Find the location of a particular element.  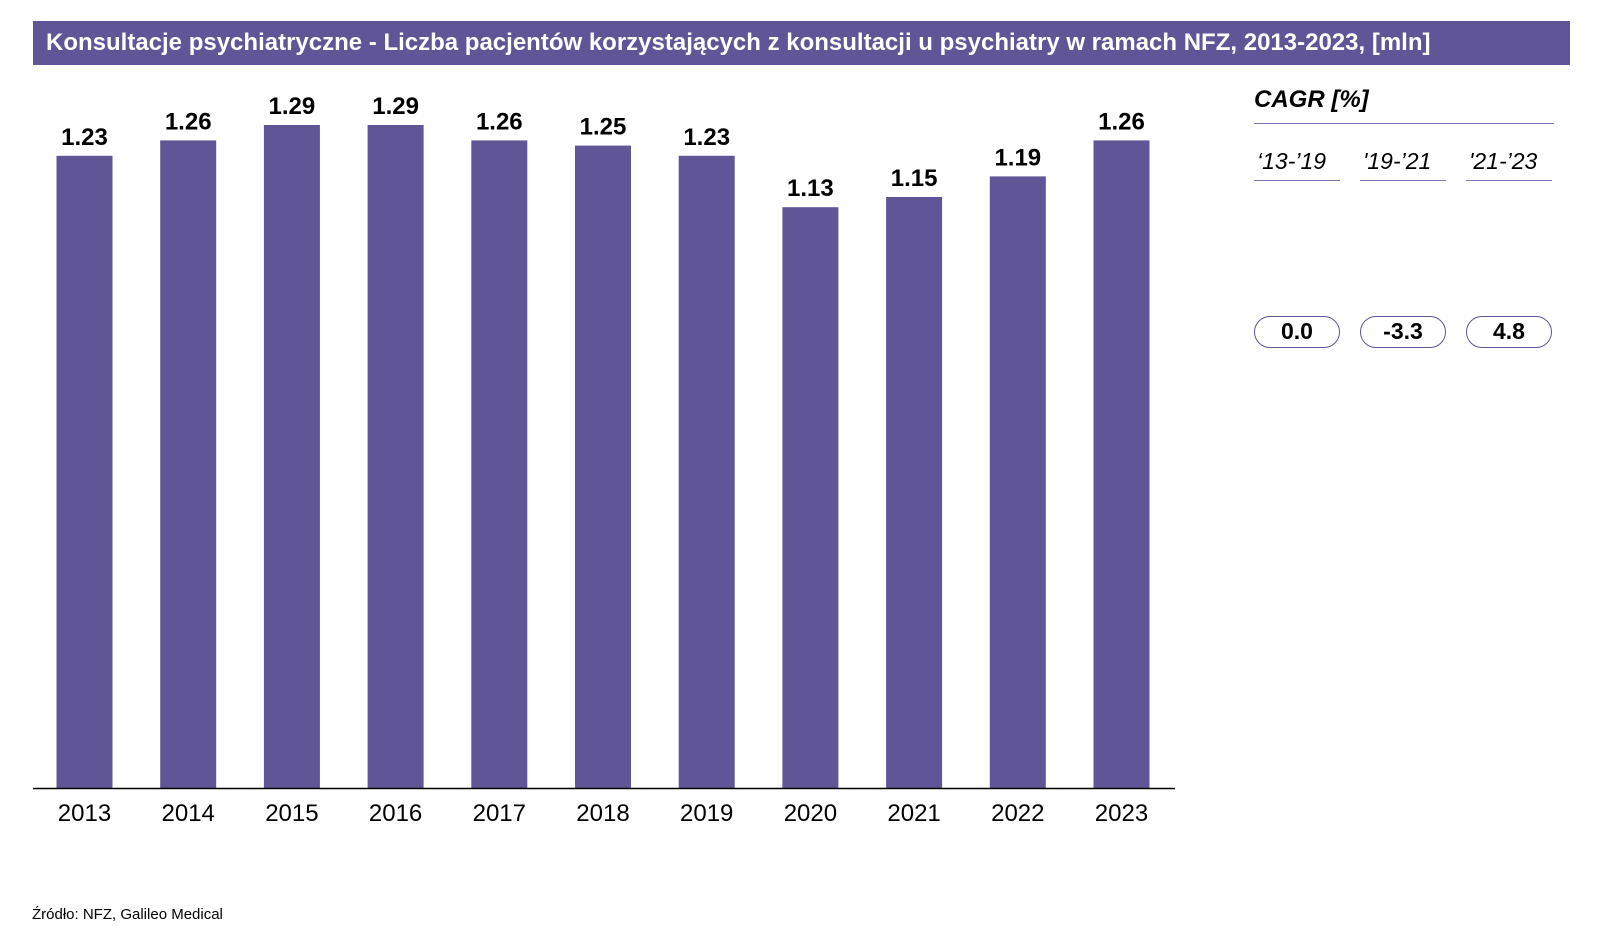

bar-2019 is located at coordinates (706, 472).